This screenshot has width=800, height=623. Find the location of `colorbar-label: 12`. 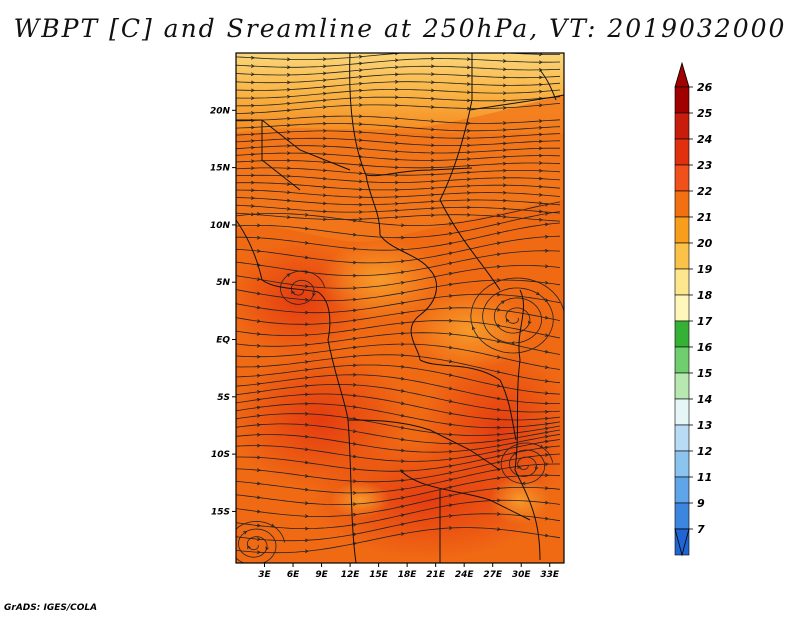

colorbar-label: 12 is located at coordinates (705, 451).